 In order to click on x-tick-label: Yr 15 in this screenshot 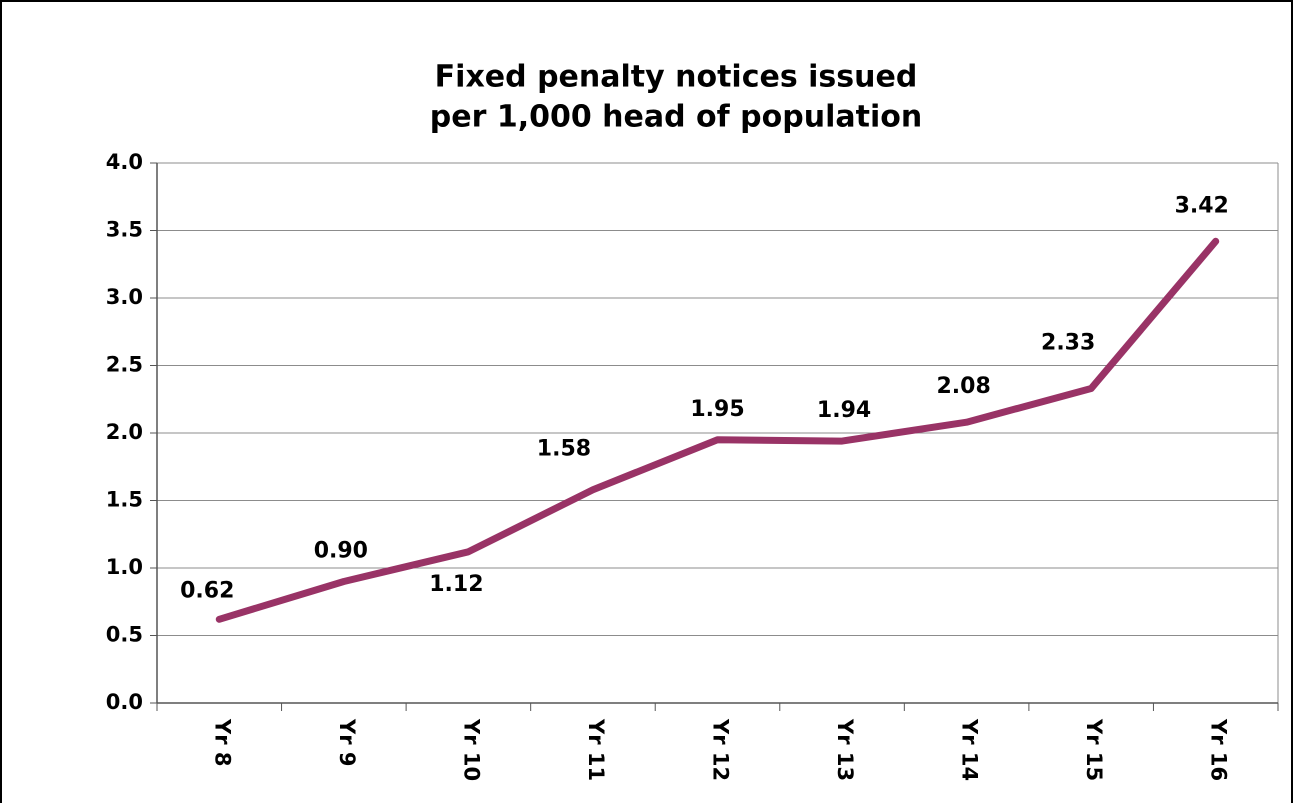, I will do `click(1094, 749)`.